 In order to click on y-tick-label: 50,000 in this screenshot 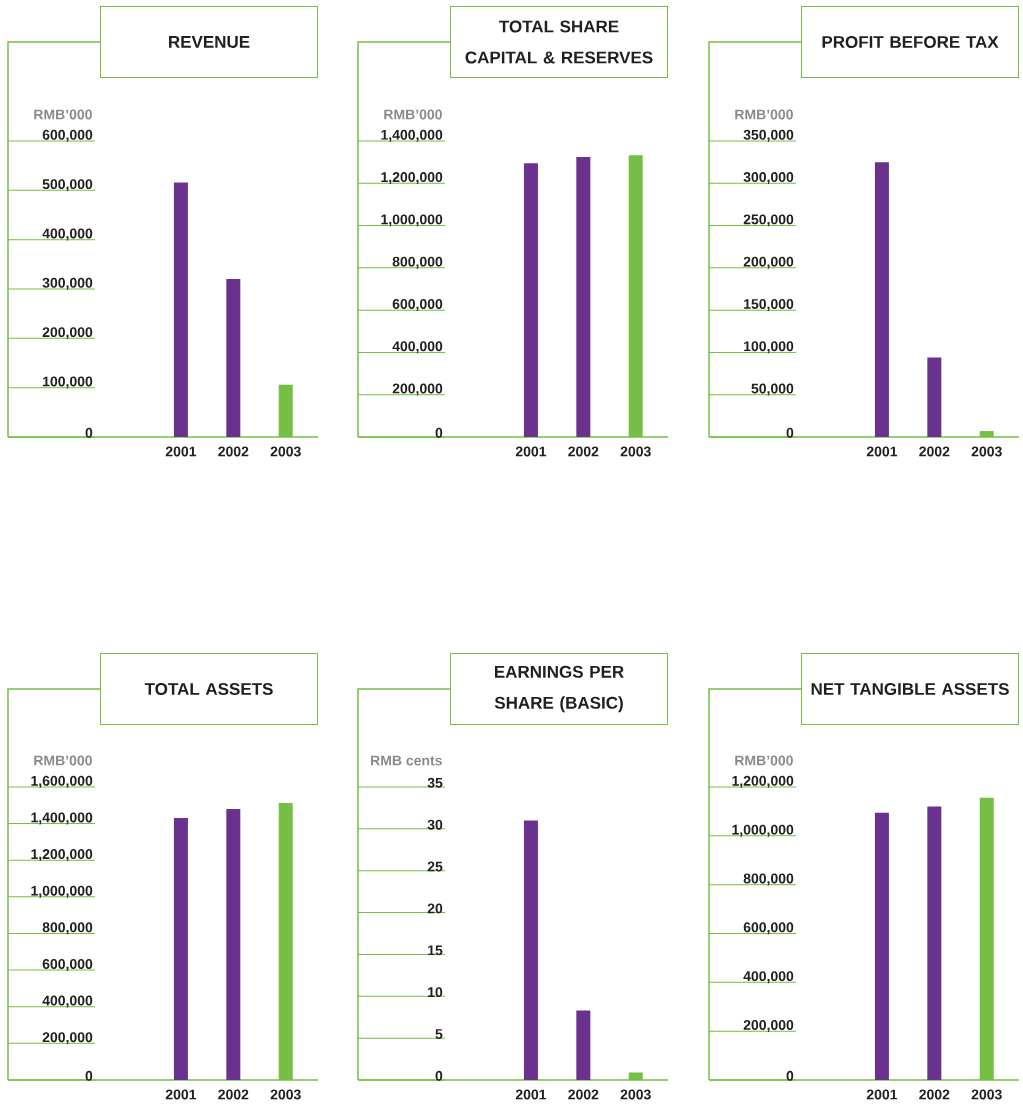, I will do `click(772, 389)`.